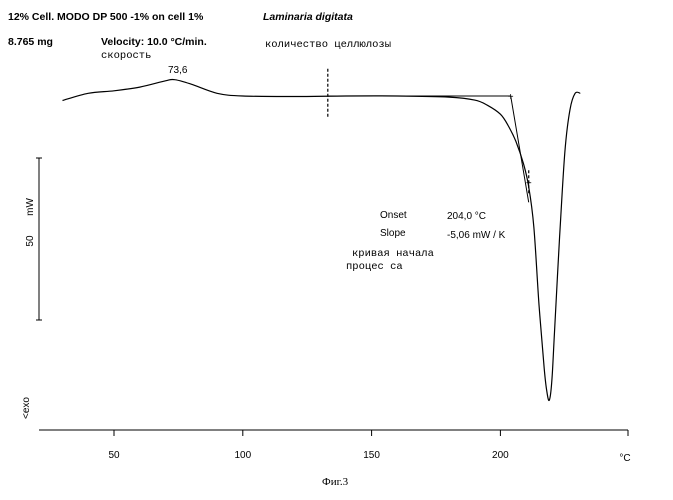 Image resolution: width=673 pixels, height=500 pixels. What do you see at coordinates (114, 455) in the screenshot?
I see `x-tick-label: 50` at bounding box center [114, 455].